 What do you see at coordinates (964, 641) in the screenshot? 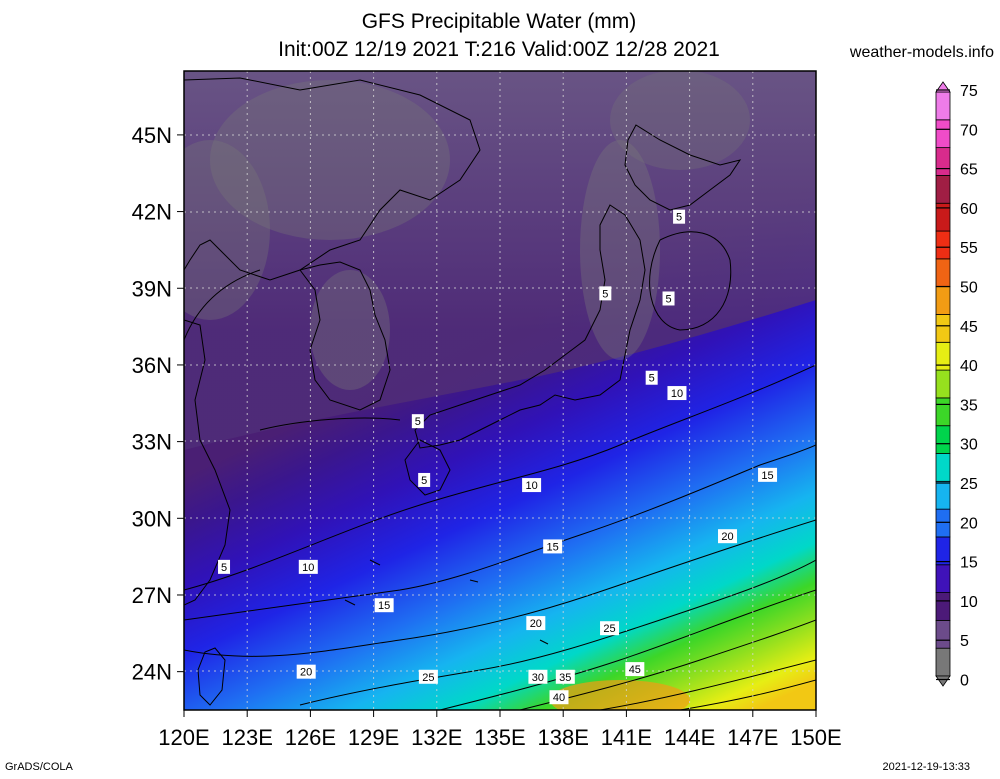
I see `colorbar-level-label: 5` at bounding box center [964, 641].